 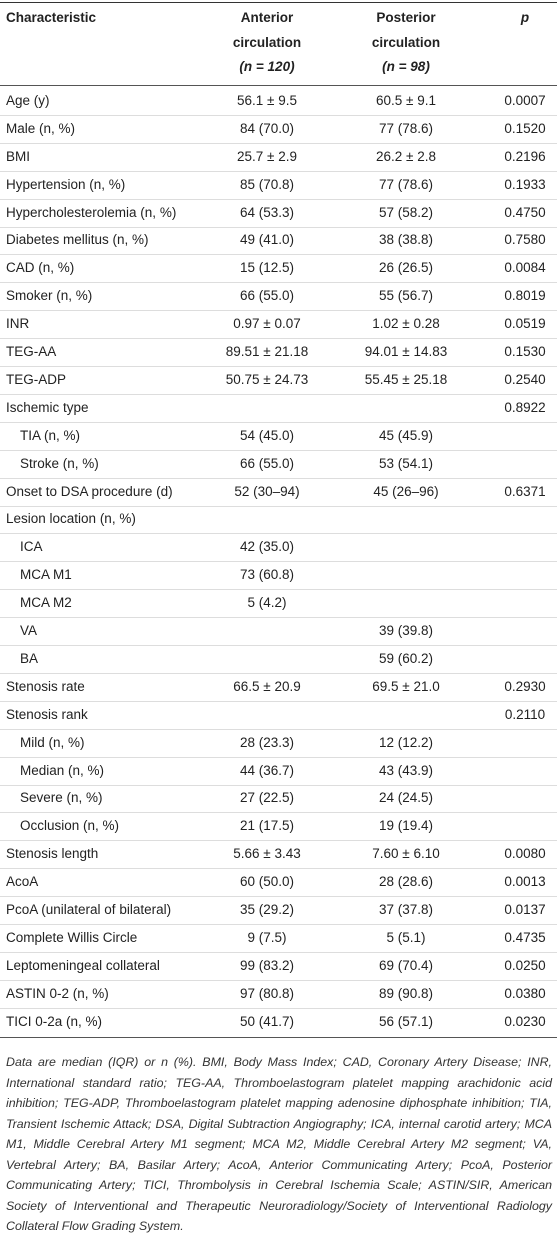 What do you see at coordinates (267, 184) in the screenshot?
I see `cell-value: 85 (70.8)` at bounding box center [267, 184].